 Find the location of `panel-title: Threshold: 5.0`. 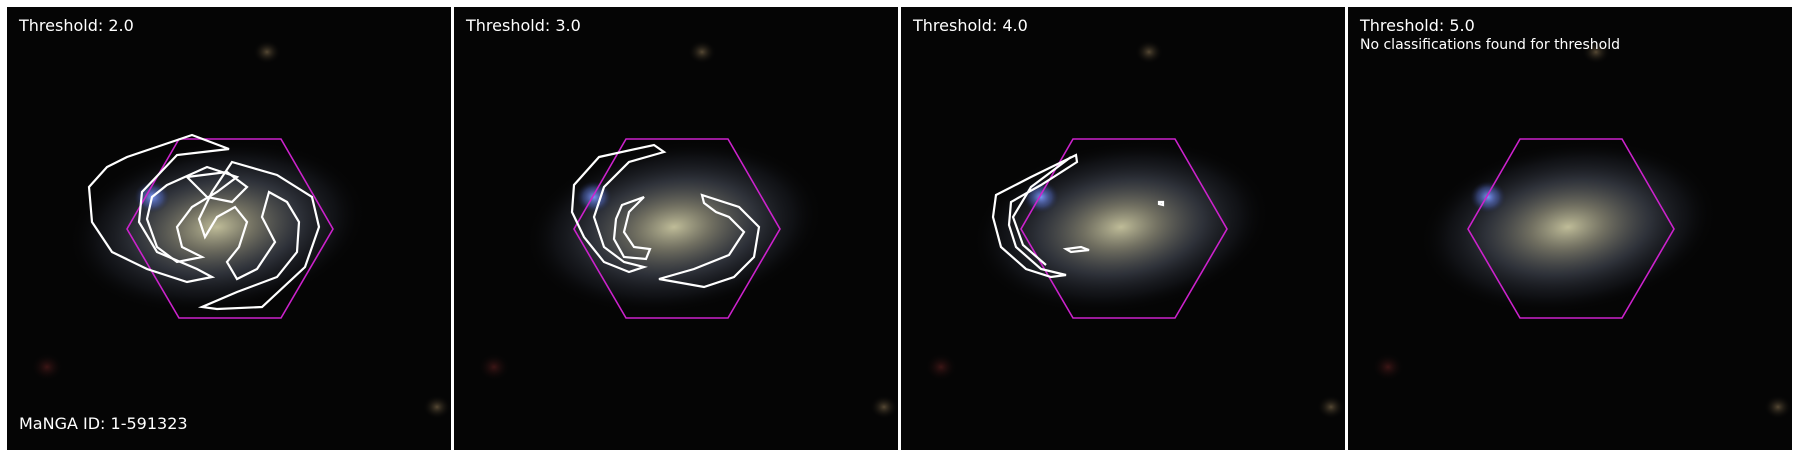

panel-title: Threshold: 5.0 is located at coordinates (1417, 25).